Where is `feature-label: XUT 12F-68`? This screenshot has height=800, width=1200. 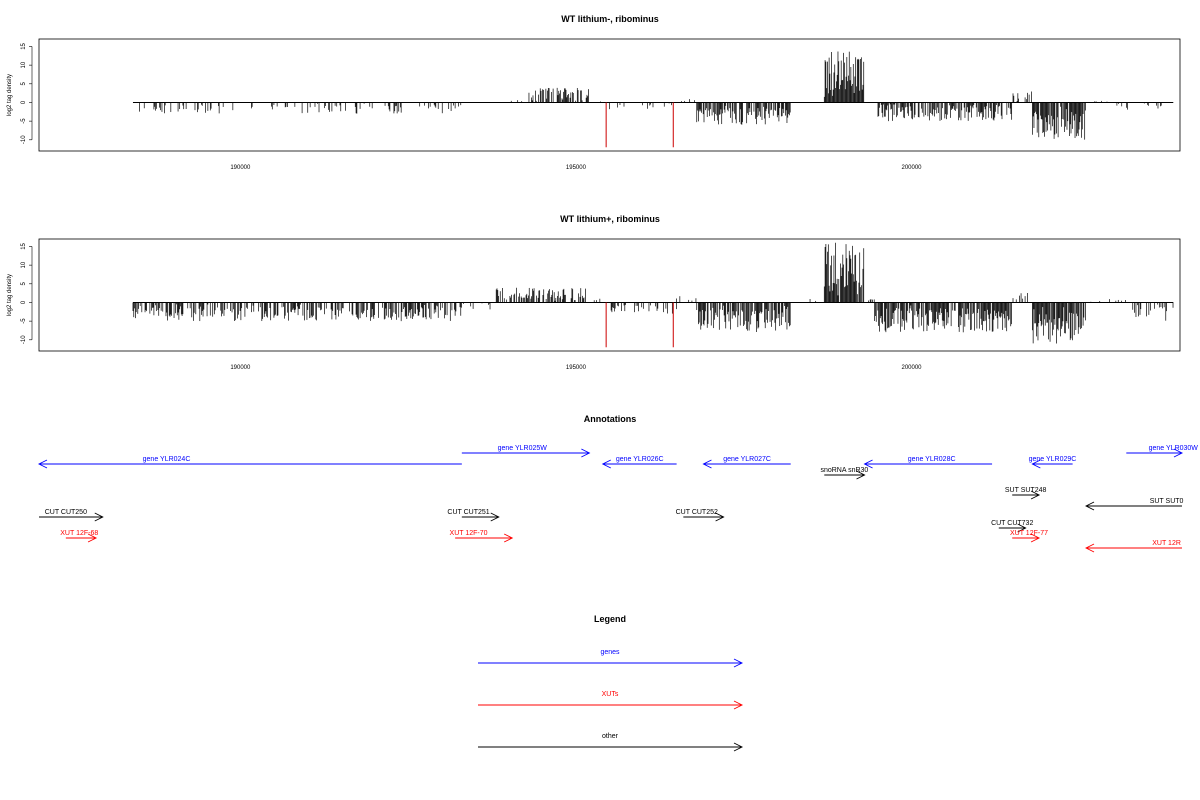 feature-label: XUT 12F-68 is located at coordinates (79, 533).